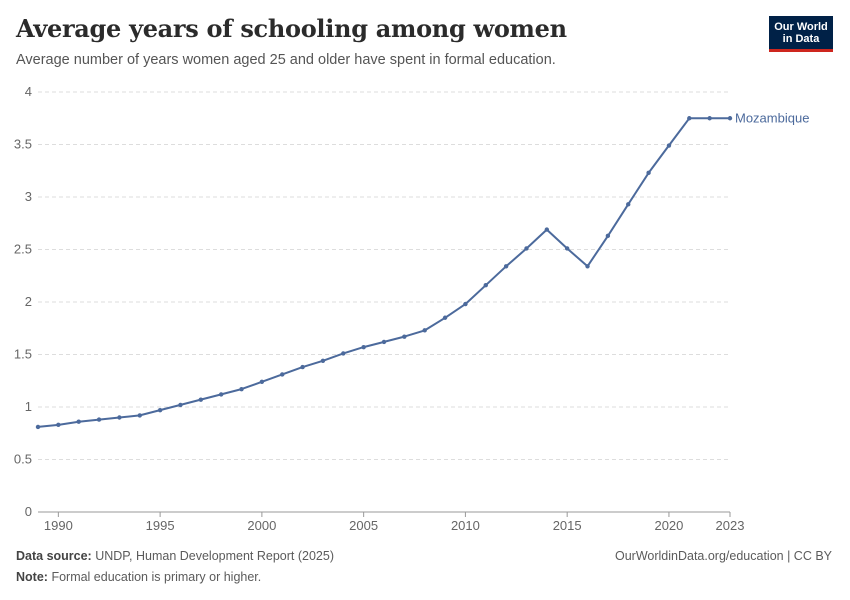 The width and height of the screenshot is (850, 600). I want to click on x-tick-label: 2023, so click(730, 525).